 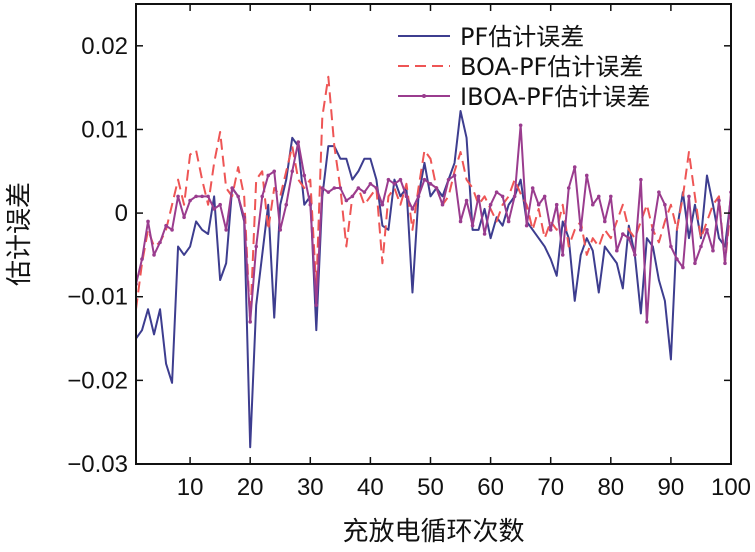 I want to click on x-tick-label: 60, so click(x=490, y=487).